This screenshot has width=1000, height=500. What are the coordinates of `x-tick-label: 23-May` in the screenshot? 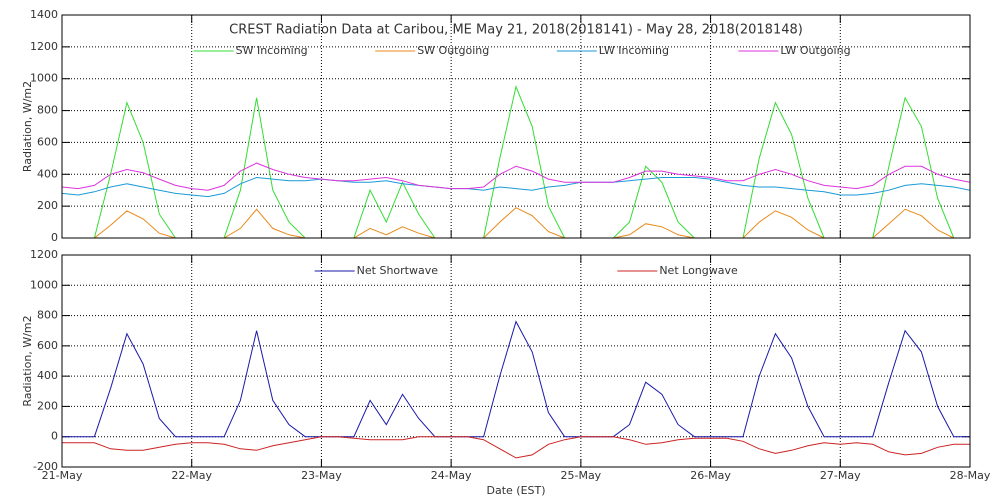 It's located at (321, 475).